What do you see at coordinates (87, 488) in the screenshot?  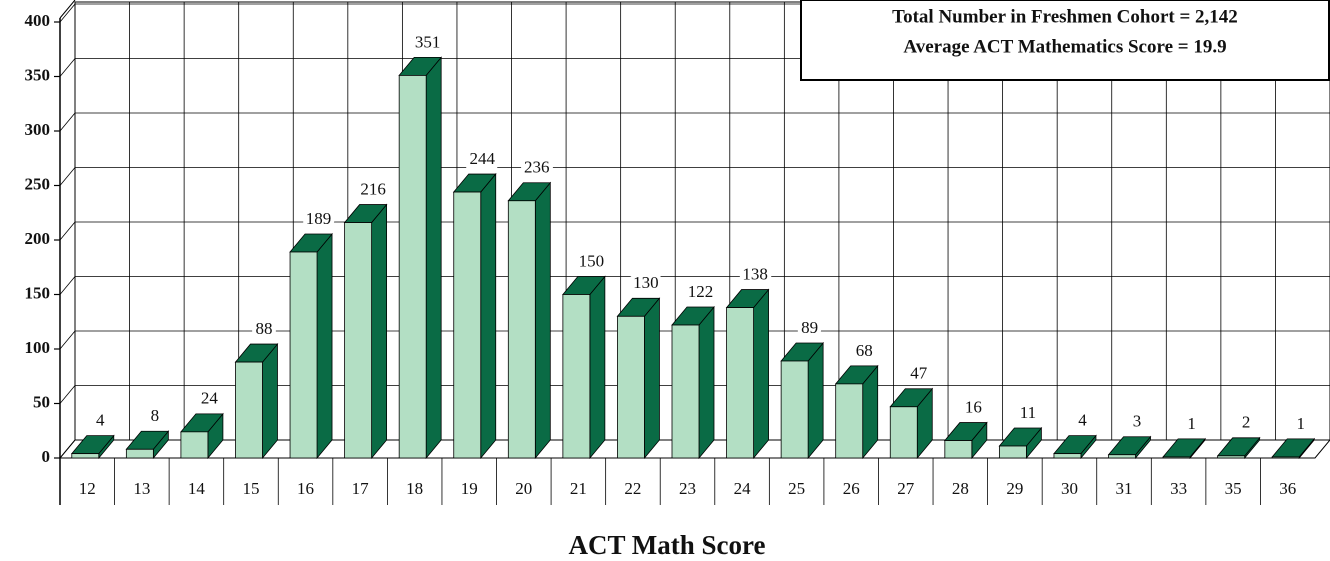 I see `x-tick-label: 12` at bounding box center [87, 488].